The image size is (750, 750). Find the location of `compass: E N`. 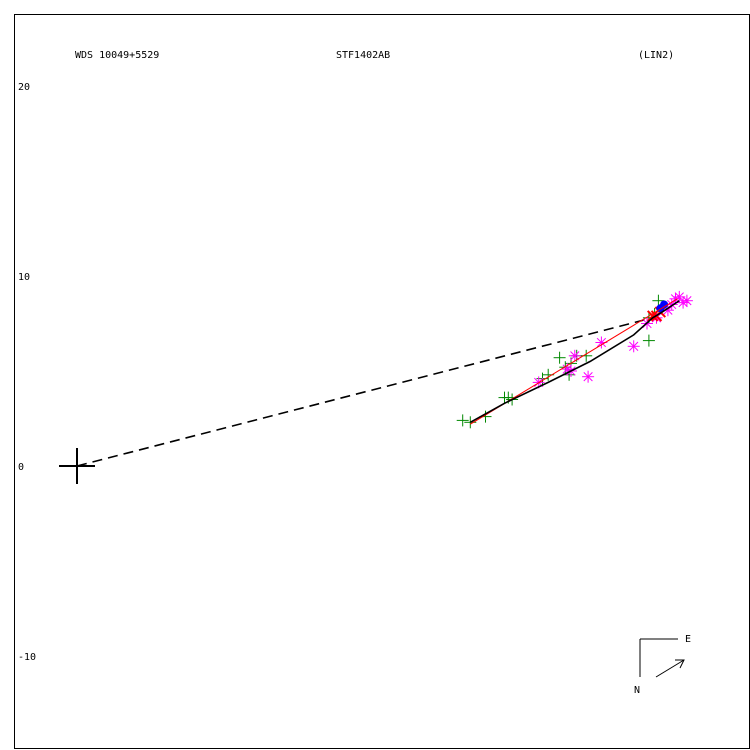

compass: E N is located at coordinates (662, 665).